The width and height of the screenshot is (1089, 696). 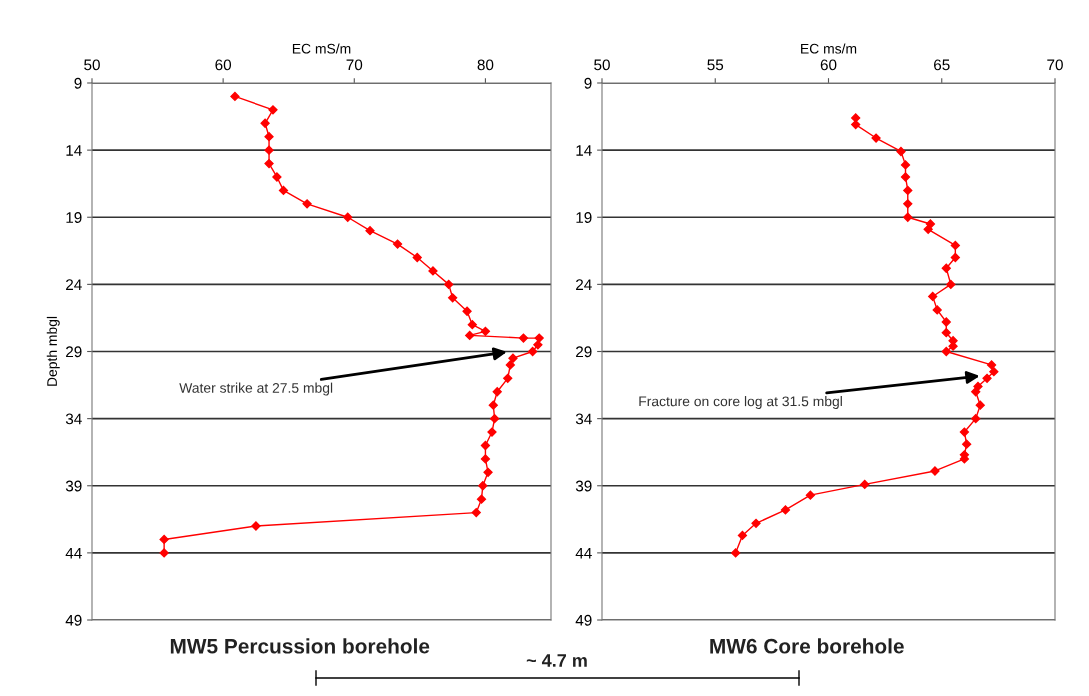 What do you see at coordinates (807, 646) in the screenshot?
I see `text: MW6 Core borehole` at bounding box center [807, 646].